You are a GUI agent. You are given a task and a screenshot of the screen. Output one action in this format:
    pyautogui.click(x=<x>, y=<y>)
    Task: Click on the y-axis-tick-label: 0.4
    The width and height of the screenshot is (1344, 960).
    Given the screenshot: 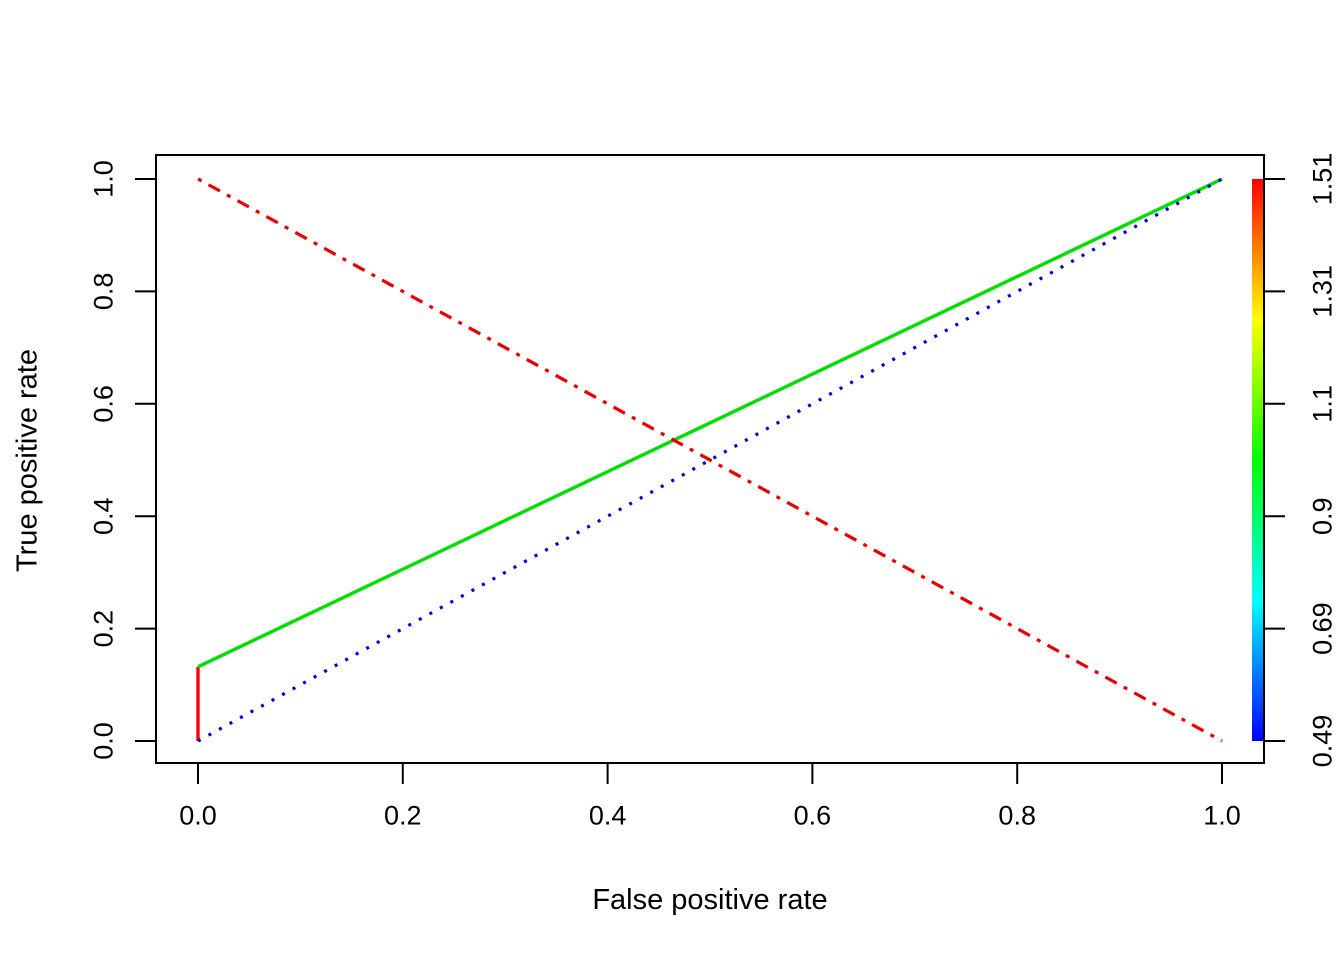 What is the action you would take?
    pyautogui.click(x=104, y=516)
    